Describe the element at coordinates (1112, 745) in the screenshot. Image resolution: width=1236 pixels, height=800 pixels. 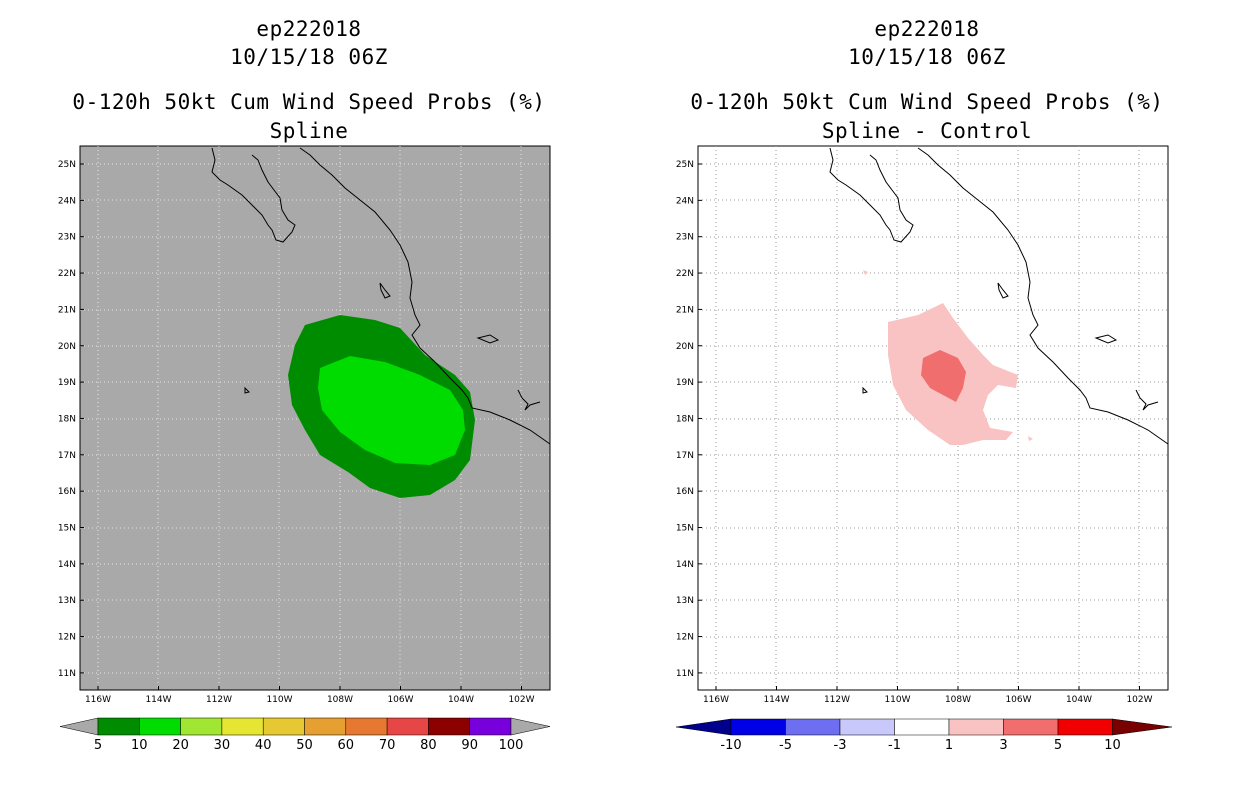
I see `right-colorbar-label: 10` at that location.